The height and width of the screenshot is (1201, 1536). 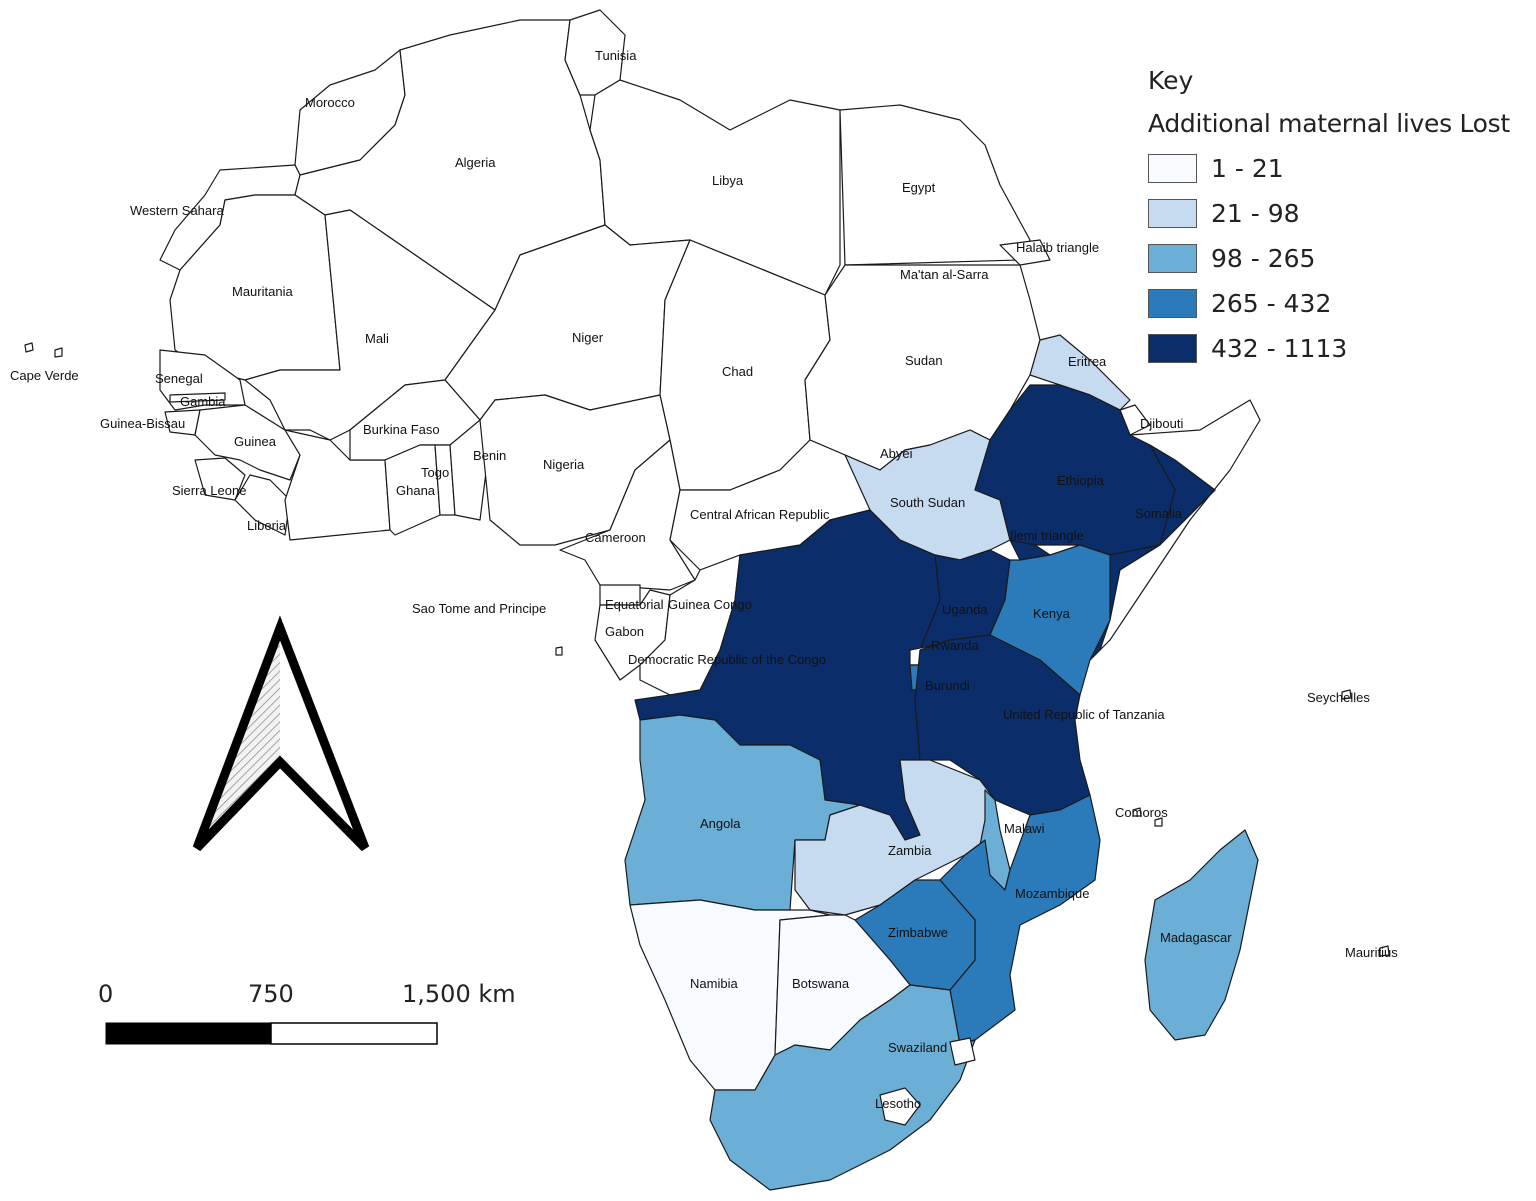 What do you see at coordinates (918, 932) in the screenshot?
I see `label-zimbabwe: Zimbabwe` at bounding box center [918, 932].